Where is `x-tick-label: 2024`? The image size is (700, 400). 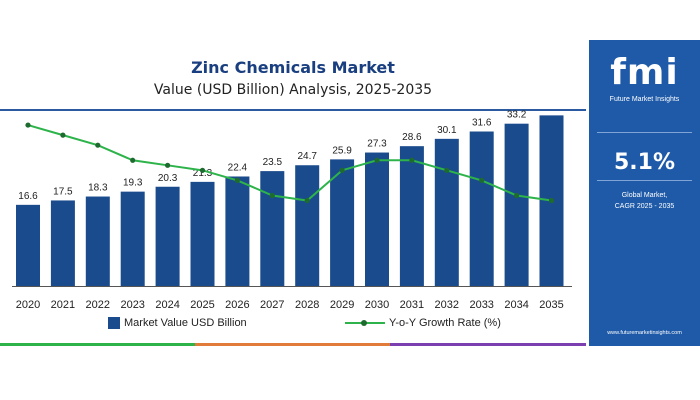
x-tick-label: 2024 is located at coordinates (167, 305).